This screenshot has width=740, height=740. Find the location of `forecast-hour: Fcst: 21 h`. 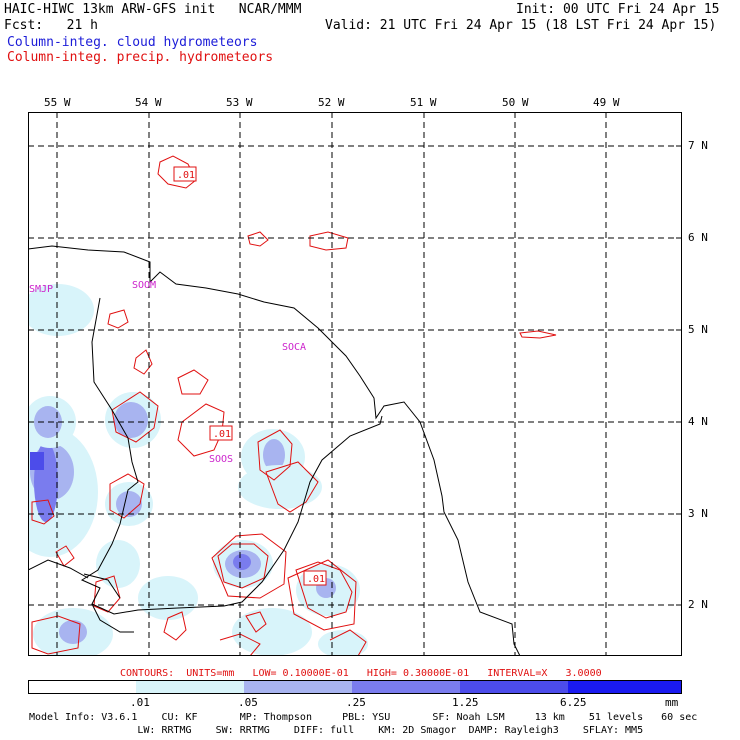

forecast-hour: Fcst: 21 h is located at coordinates (51, 25).